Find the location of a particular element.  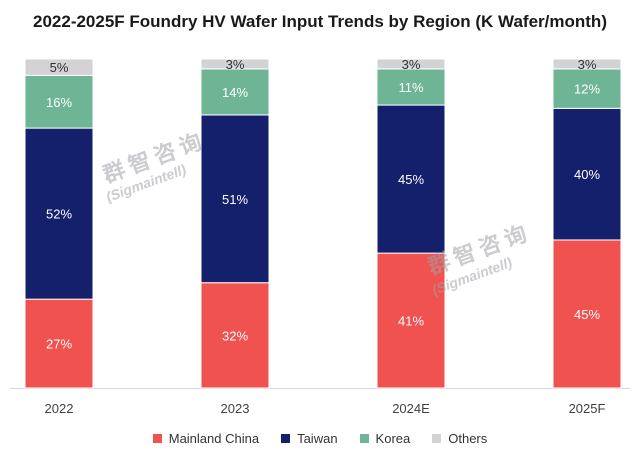

bar-segment-korea-2023 is located at coordinates (235, 92).